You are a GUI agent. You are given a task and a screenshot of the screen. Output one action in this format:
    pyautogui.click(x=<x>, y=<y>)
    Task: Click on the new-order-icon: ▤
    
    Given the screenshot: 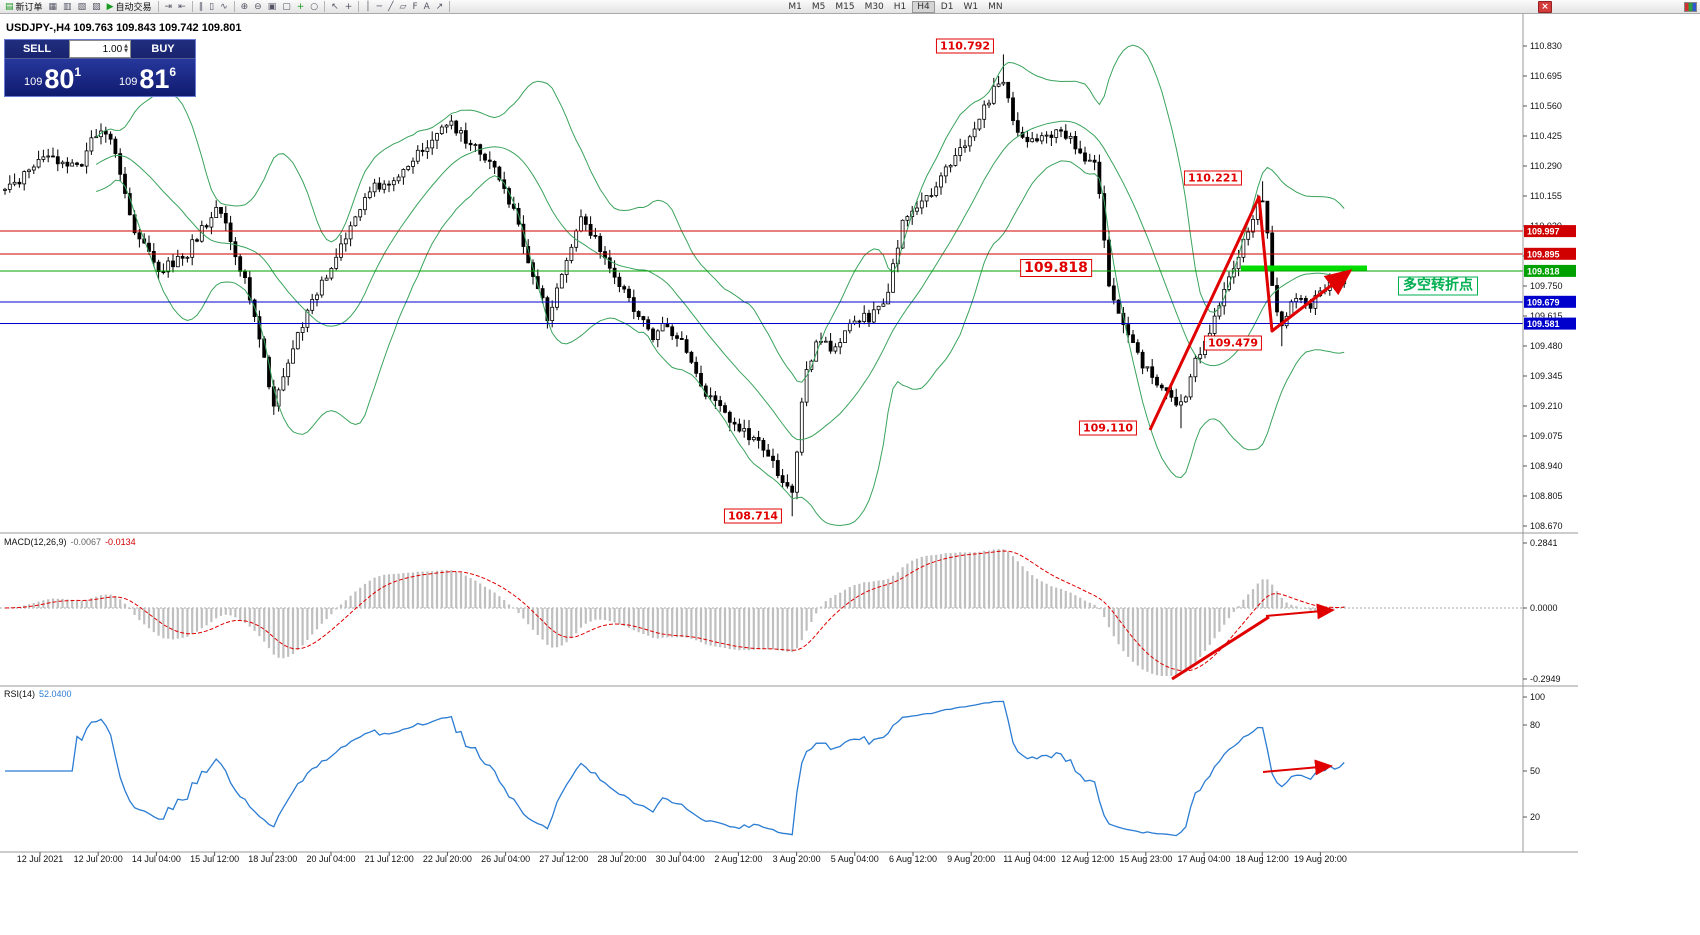 What is the action you would take?
    pyautogui.click(x=9, y=6)
    